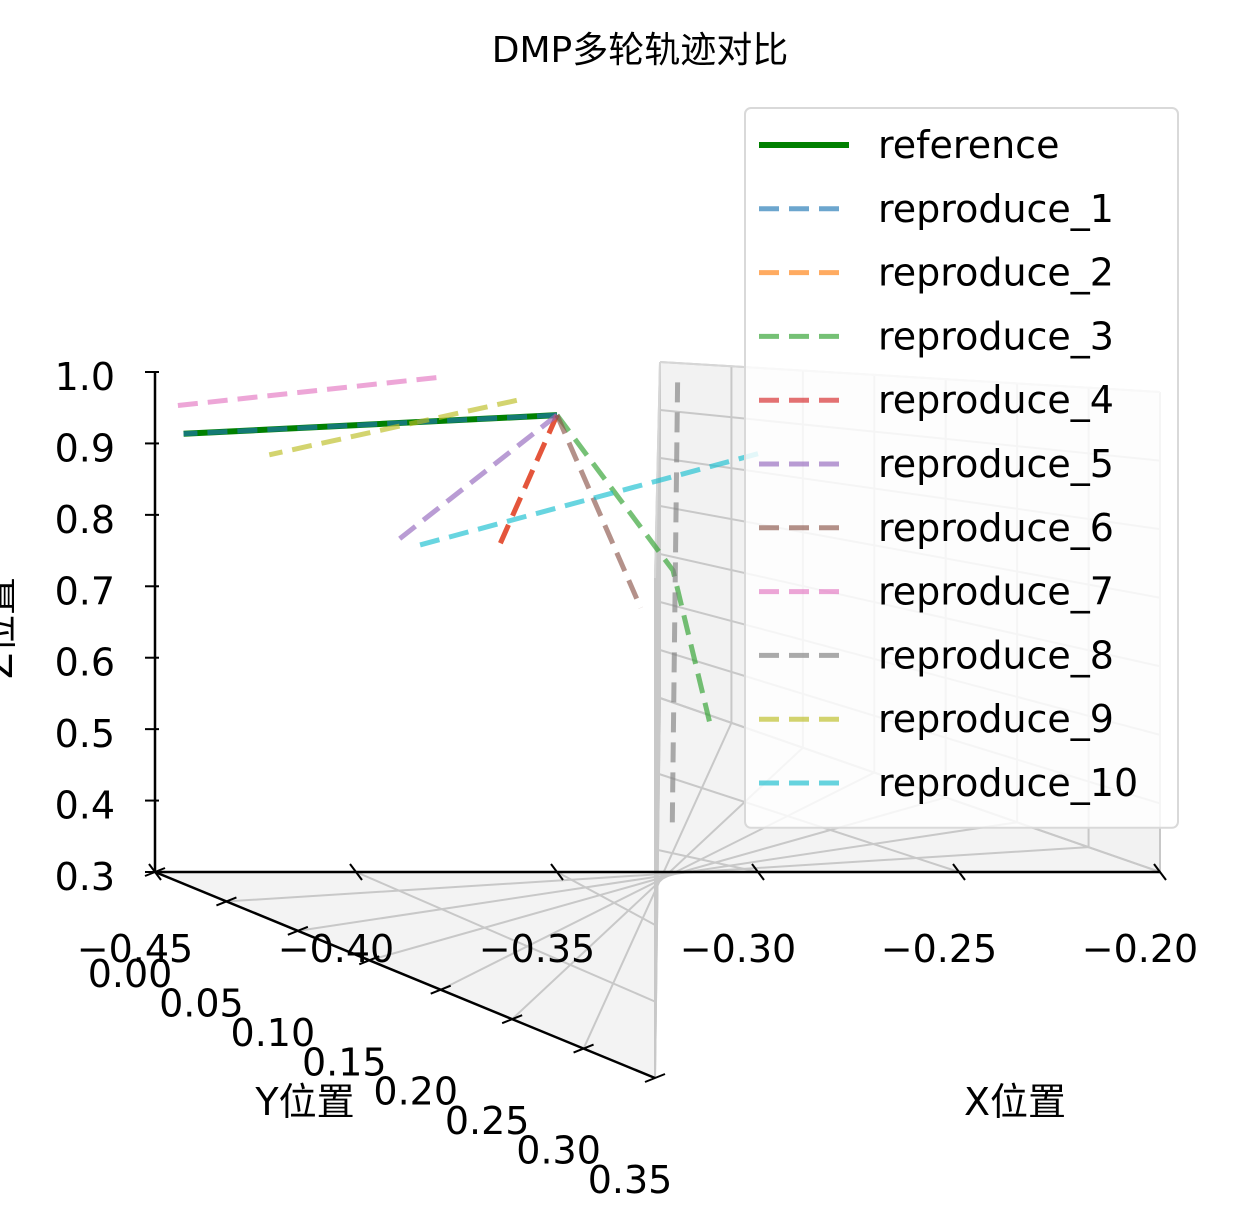 Image resolution: width=1243 pixels, height=1226 pixels. Describe the element at coordinates (738, 949) in the screenshot. I see `x-tick-label: −0.30` at that location.